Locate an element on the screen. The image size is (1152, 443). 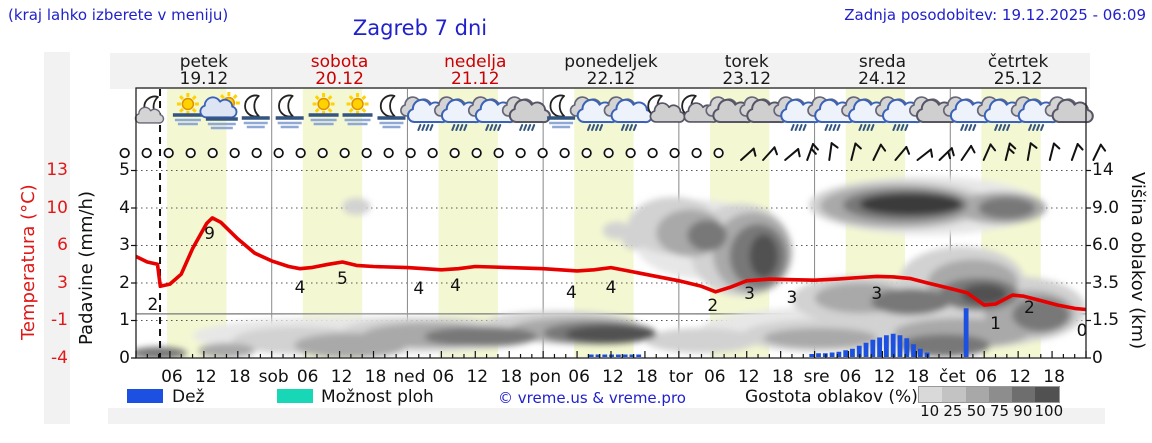
cloud-height-tick: 9.0 is located at coordinates (1106, 207).